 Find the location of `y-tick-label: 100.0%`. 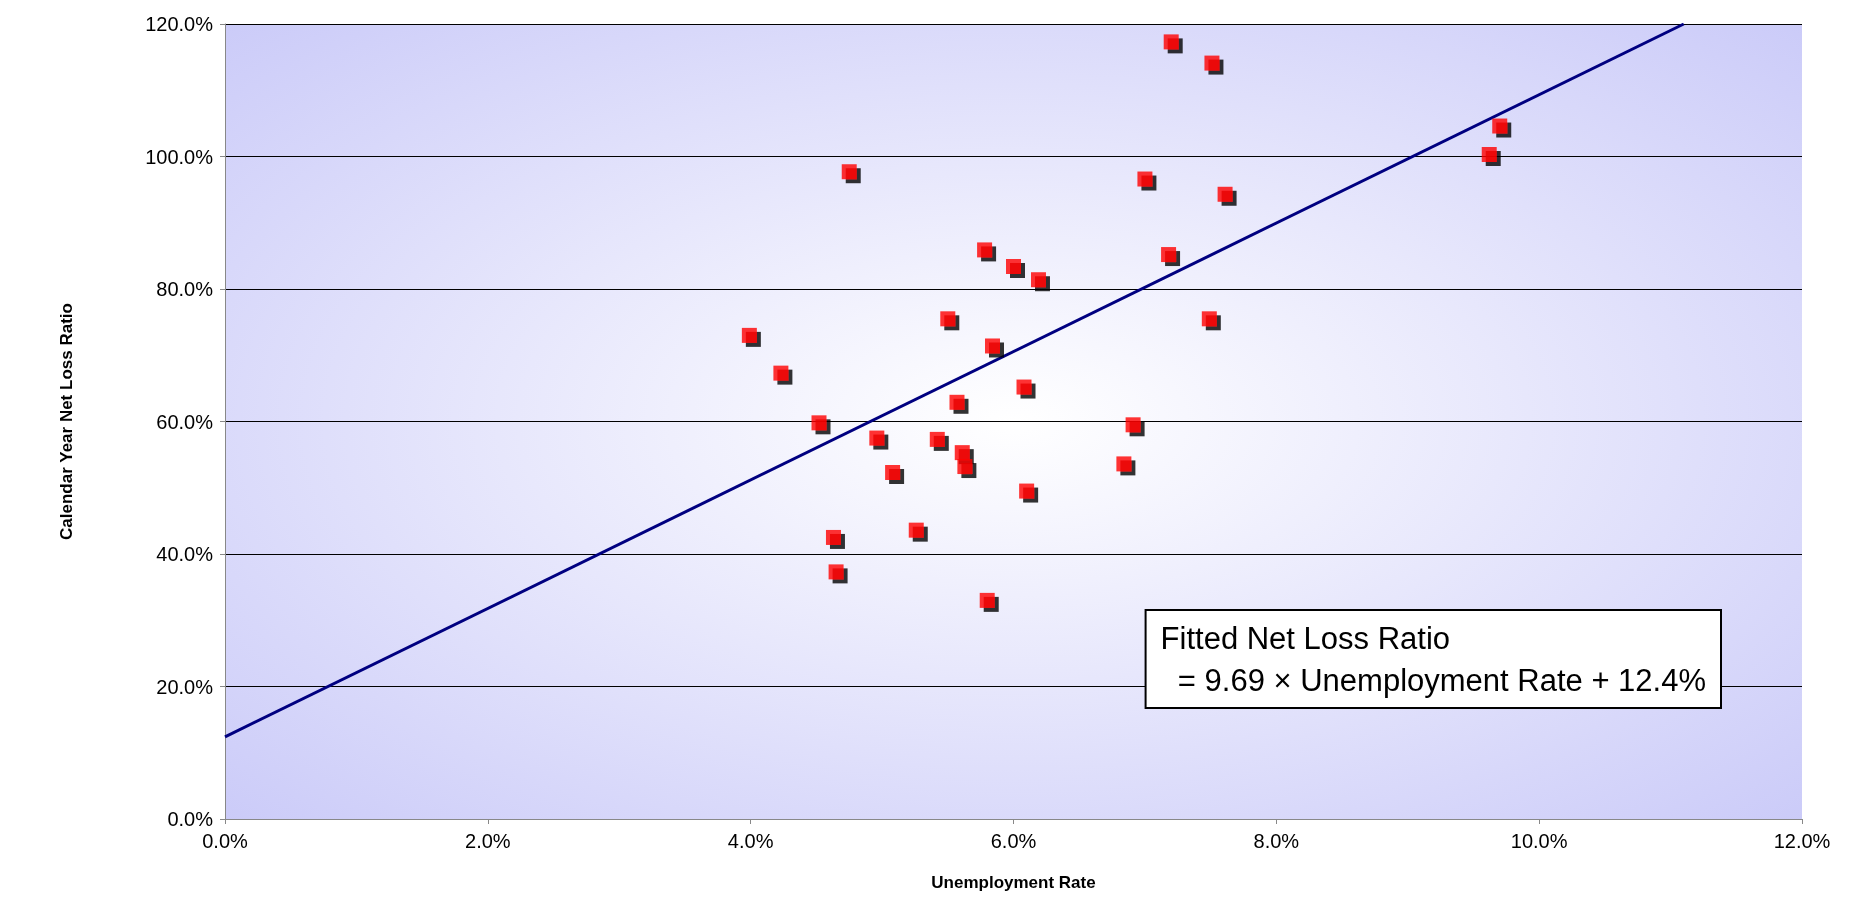

y-tick-label: 100.0% is located at coordinates (179, 156).